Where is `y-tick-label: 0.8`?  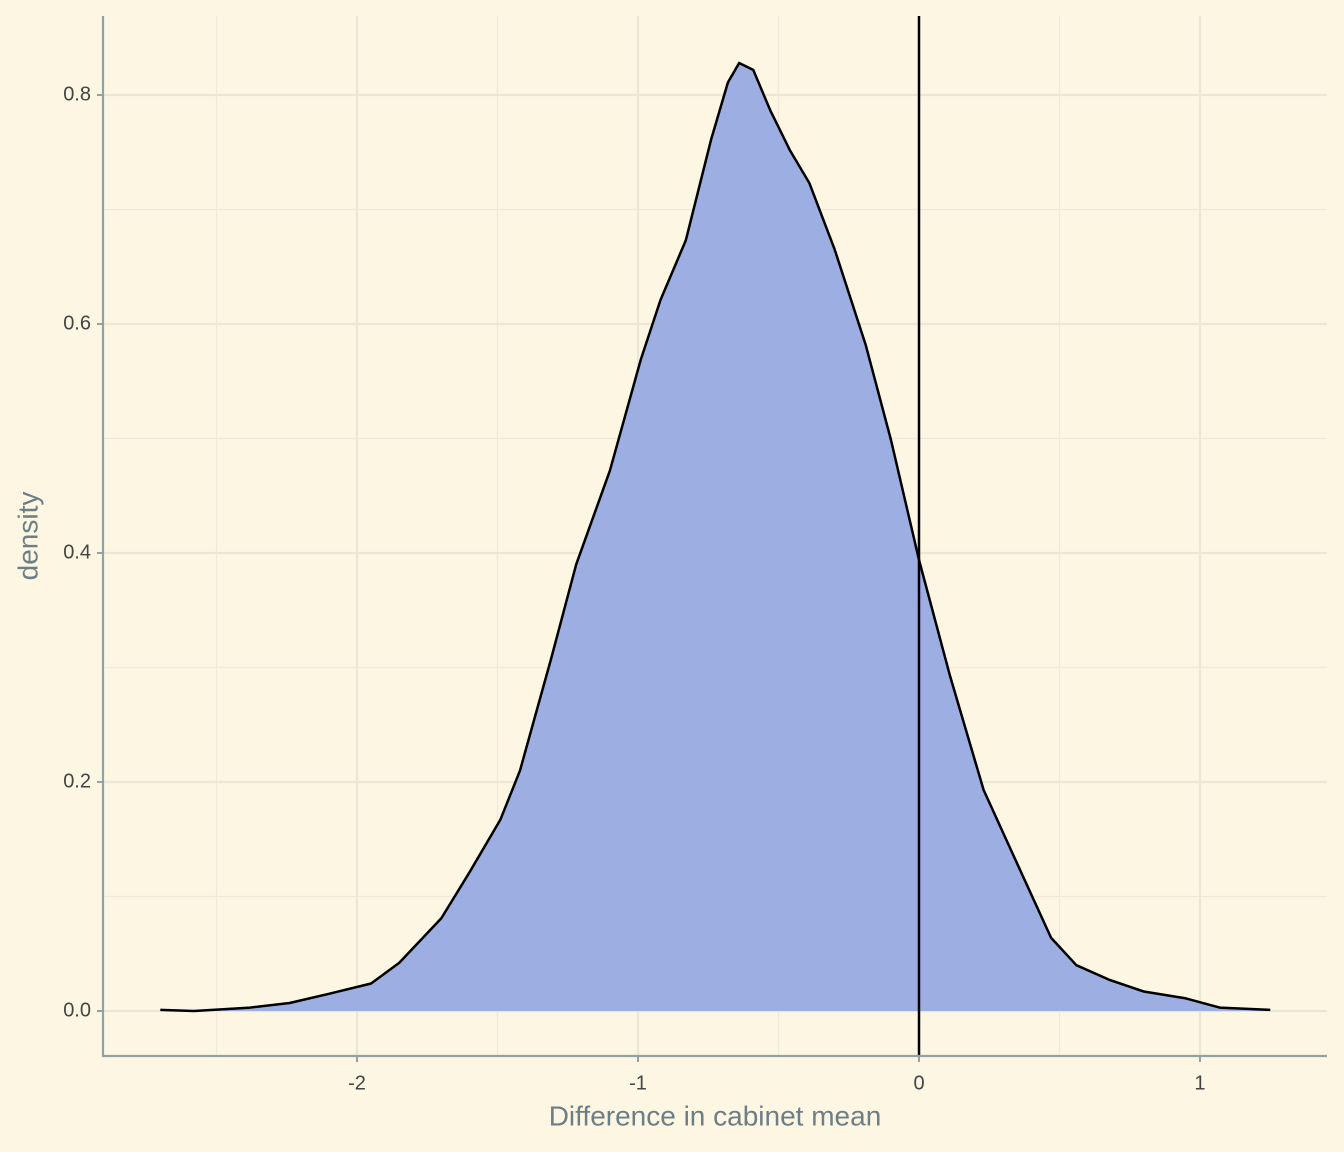 y-tick-label: 0.8 is located at coordinates (77, 94).